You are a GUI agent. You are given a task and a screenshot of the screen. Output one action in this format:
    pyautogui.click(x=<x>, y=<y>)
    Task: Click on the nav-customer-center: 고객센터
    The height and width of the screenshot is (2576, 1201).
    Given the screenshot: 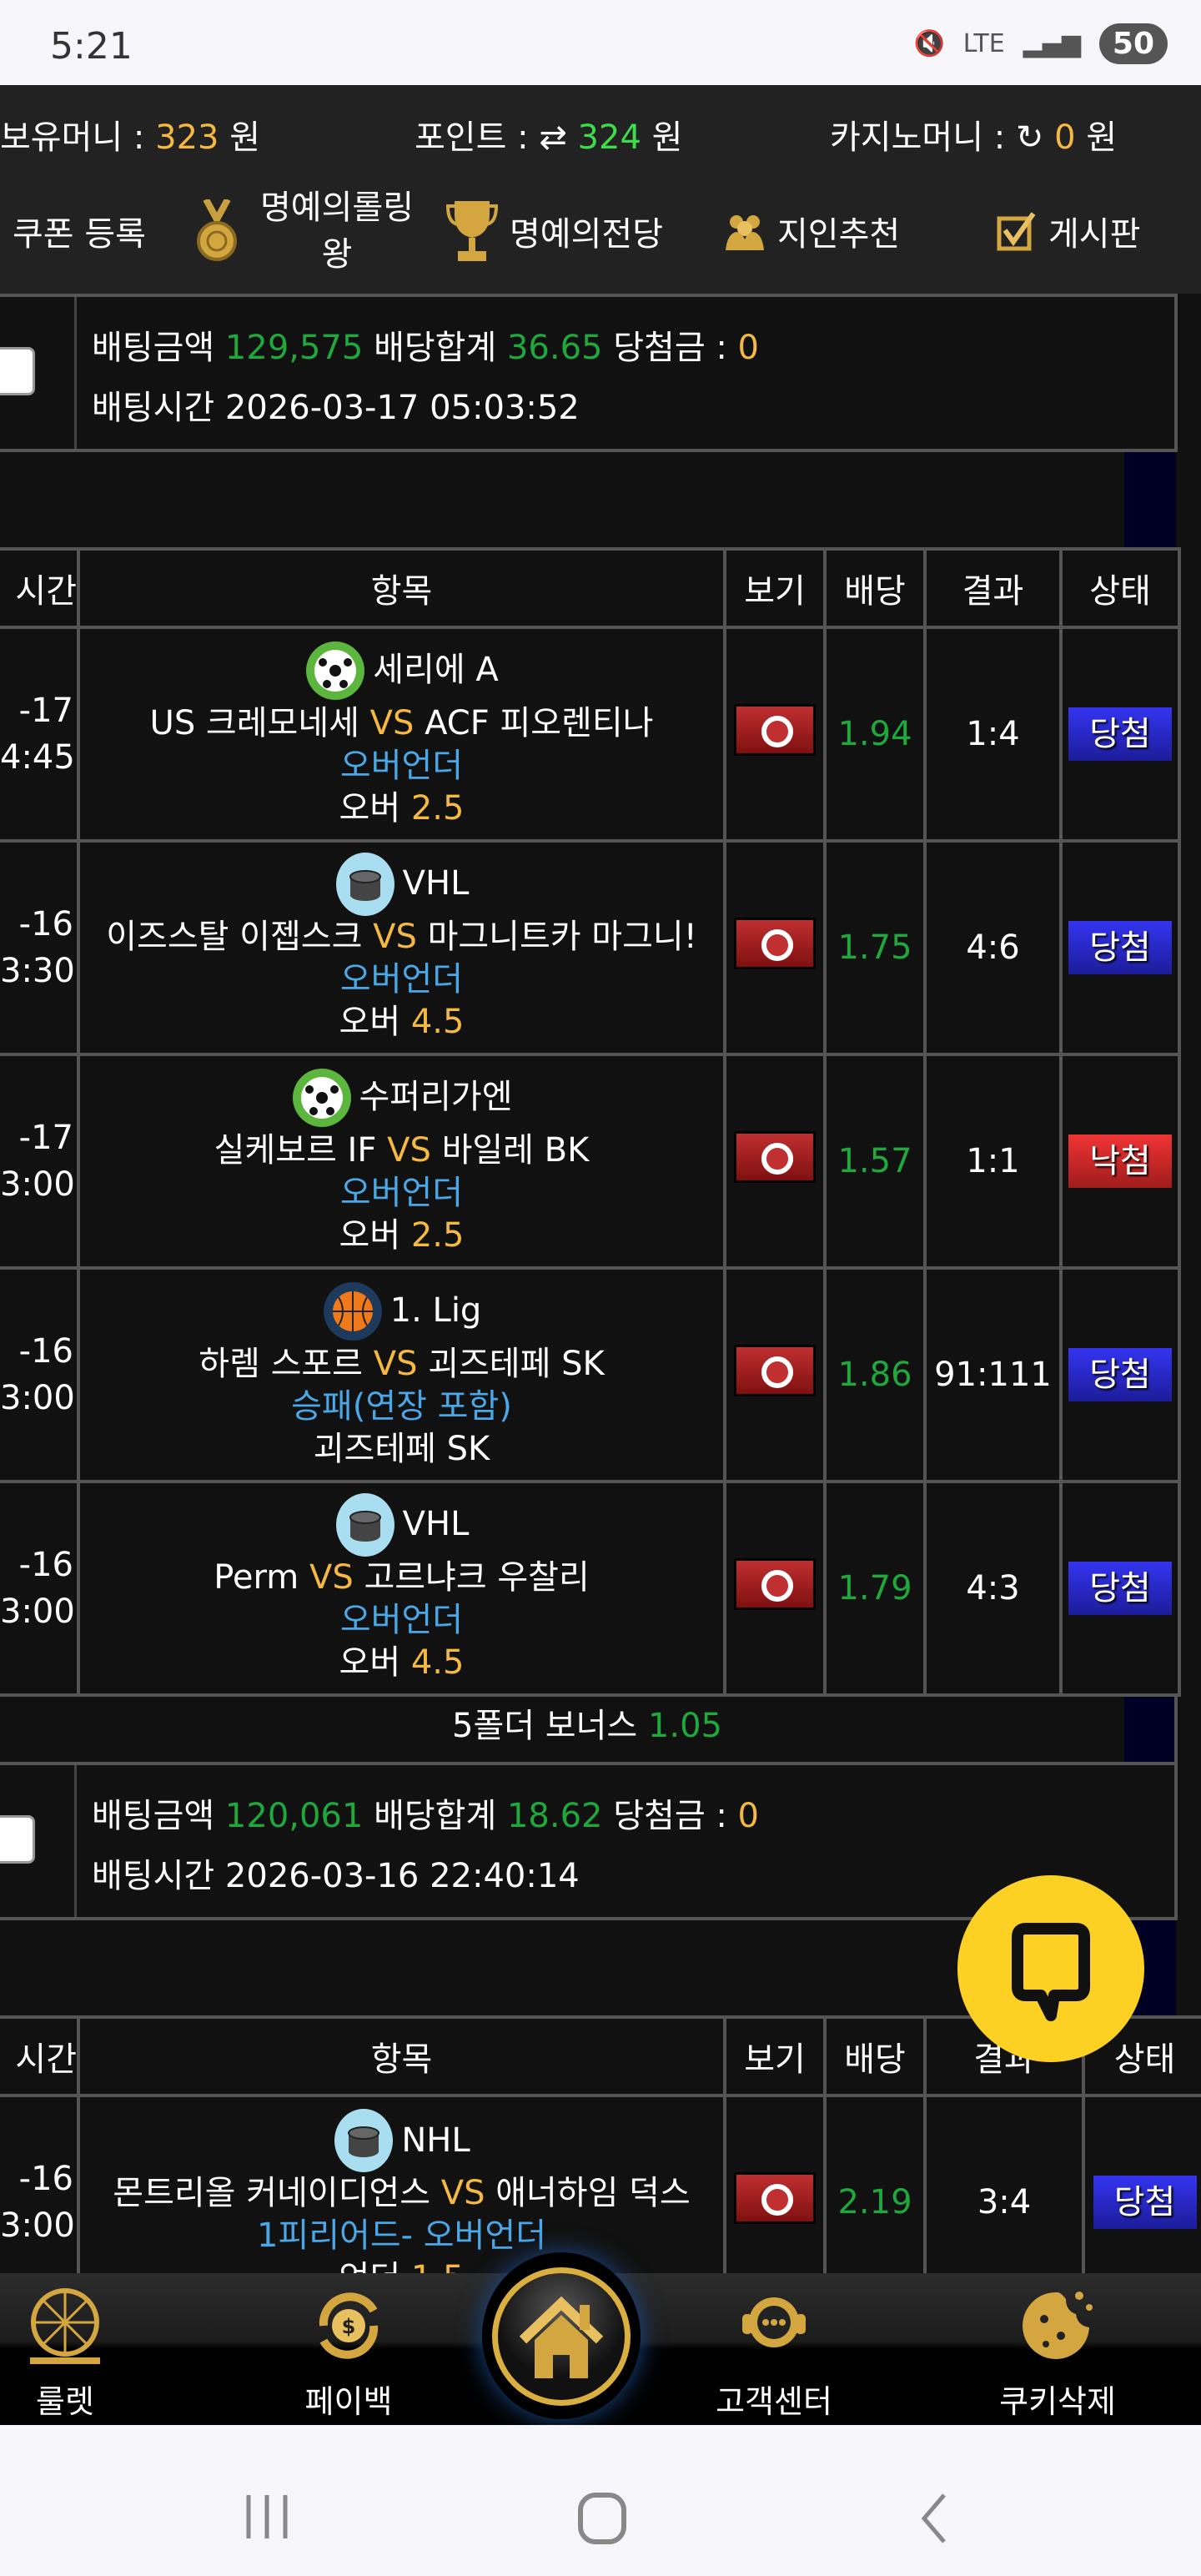 What is the action you would take?
    pyautogui.click(x=774, y=2354)
    